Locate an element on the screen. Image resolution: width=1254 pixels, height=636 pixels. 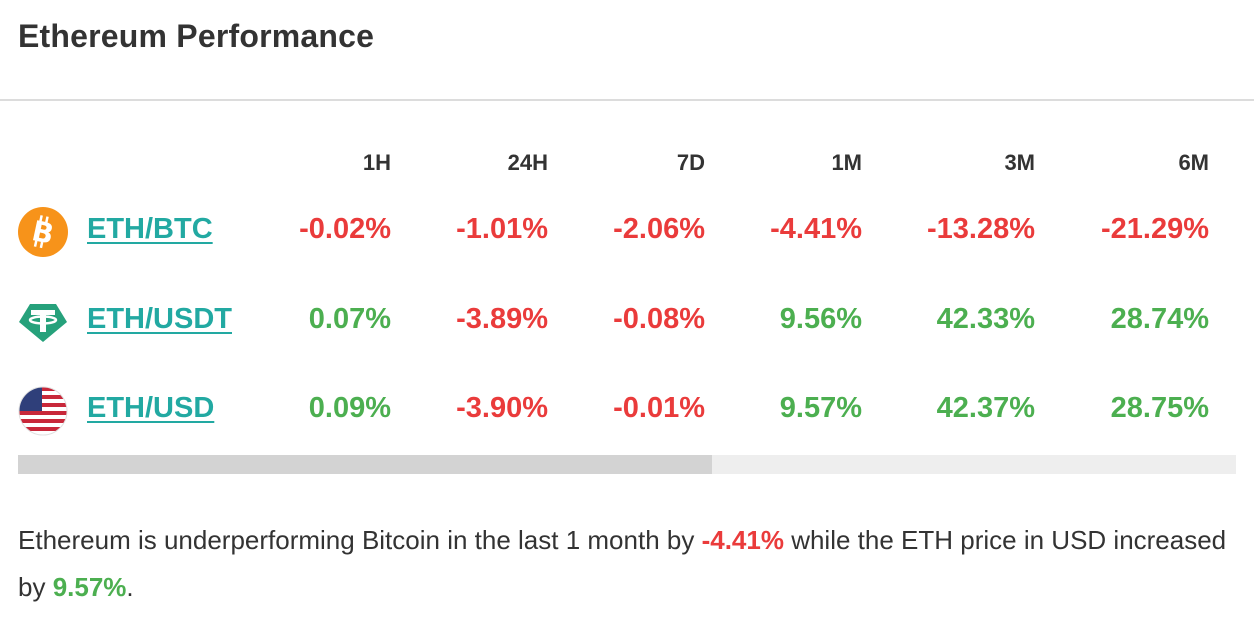
cell-eth-usd-3m: 42.37% is located at coordinates (985, 408).